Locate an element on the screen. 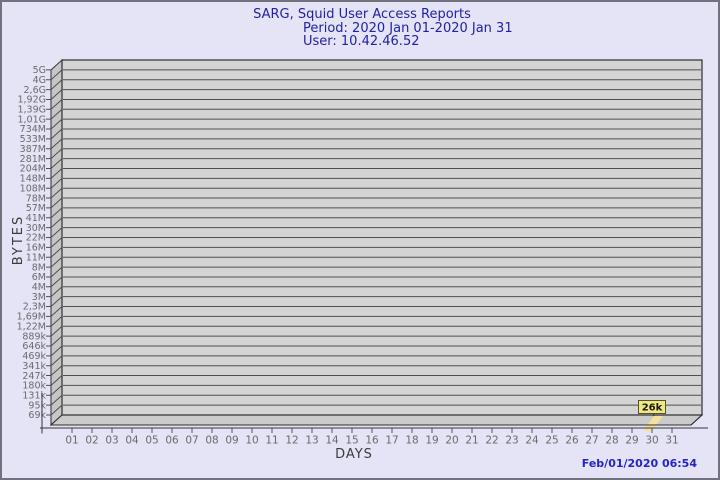 The height and width of the screenshot is (480, 720). y-axis-tick-label: 22M is located at coordinates (36, 238).